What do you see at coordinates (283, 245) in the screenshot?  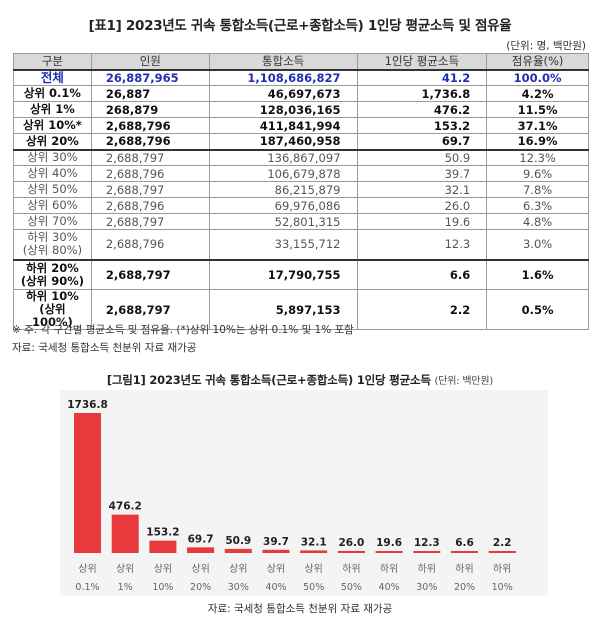 I see `cell-income: 33,155,712` at bounding box center [283, 245].